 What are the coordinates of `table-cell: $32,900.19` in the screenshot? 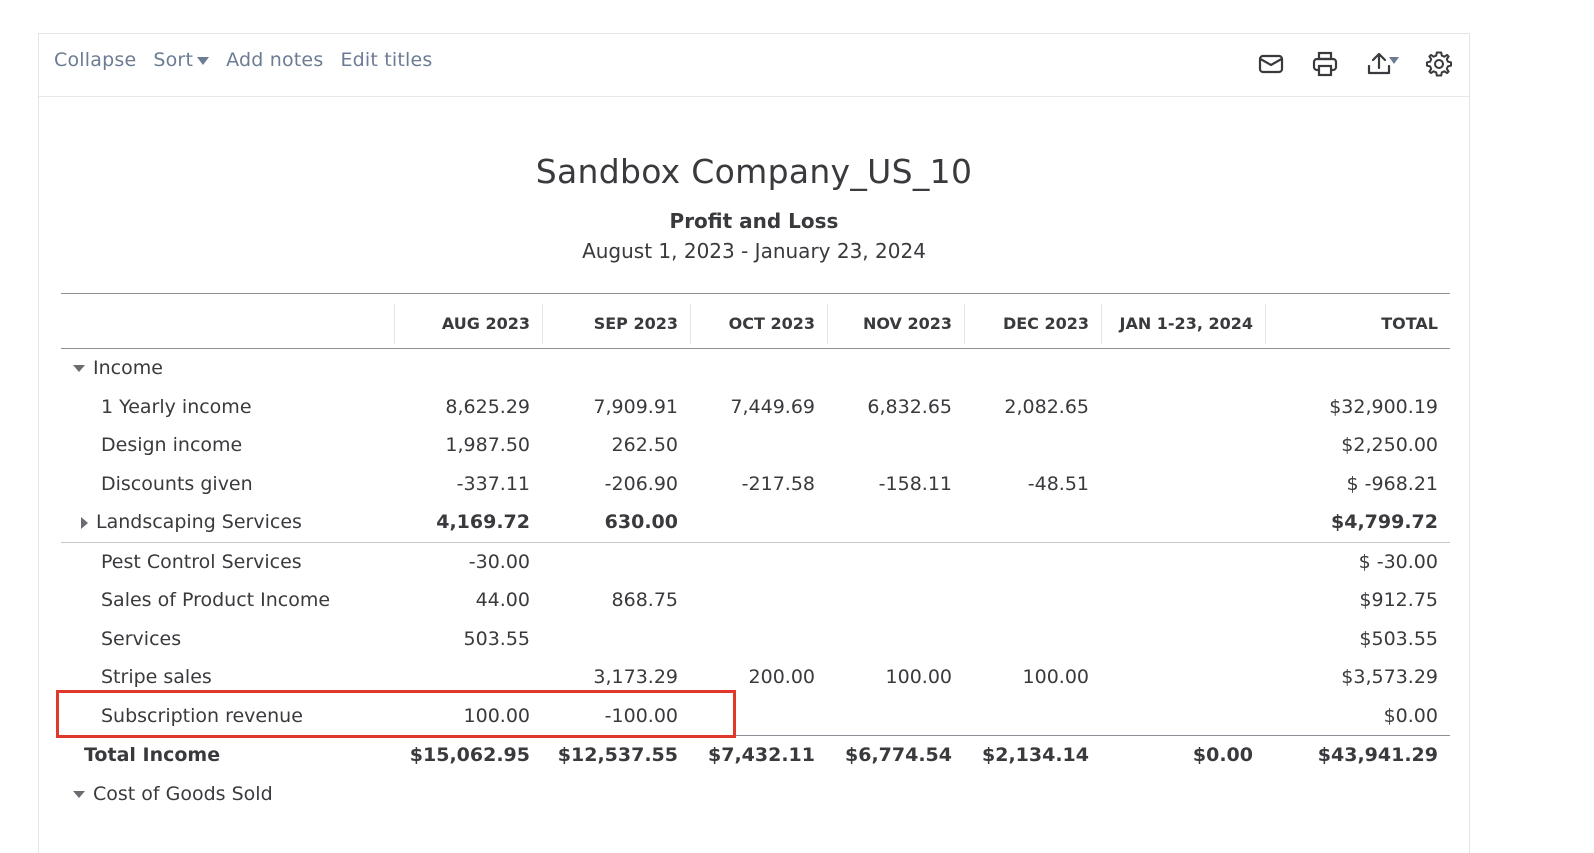 It's located at (1383, 406).